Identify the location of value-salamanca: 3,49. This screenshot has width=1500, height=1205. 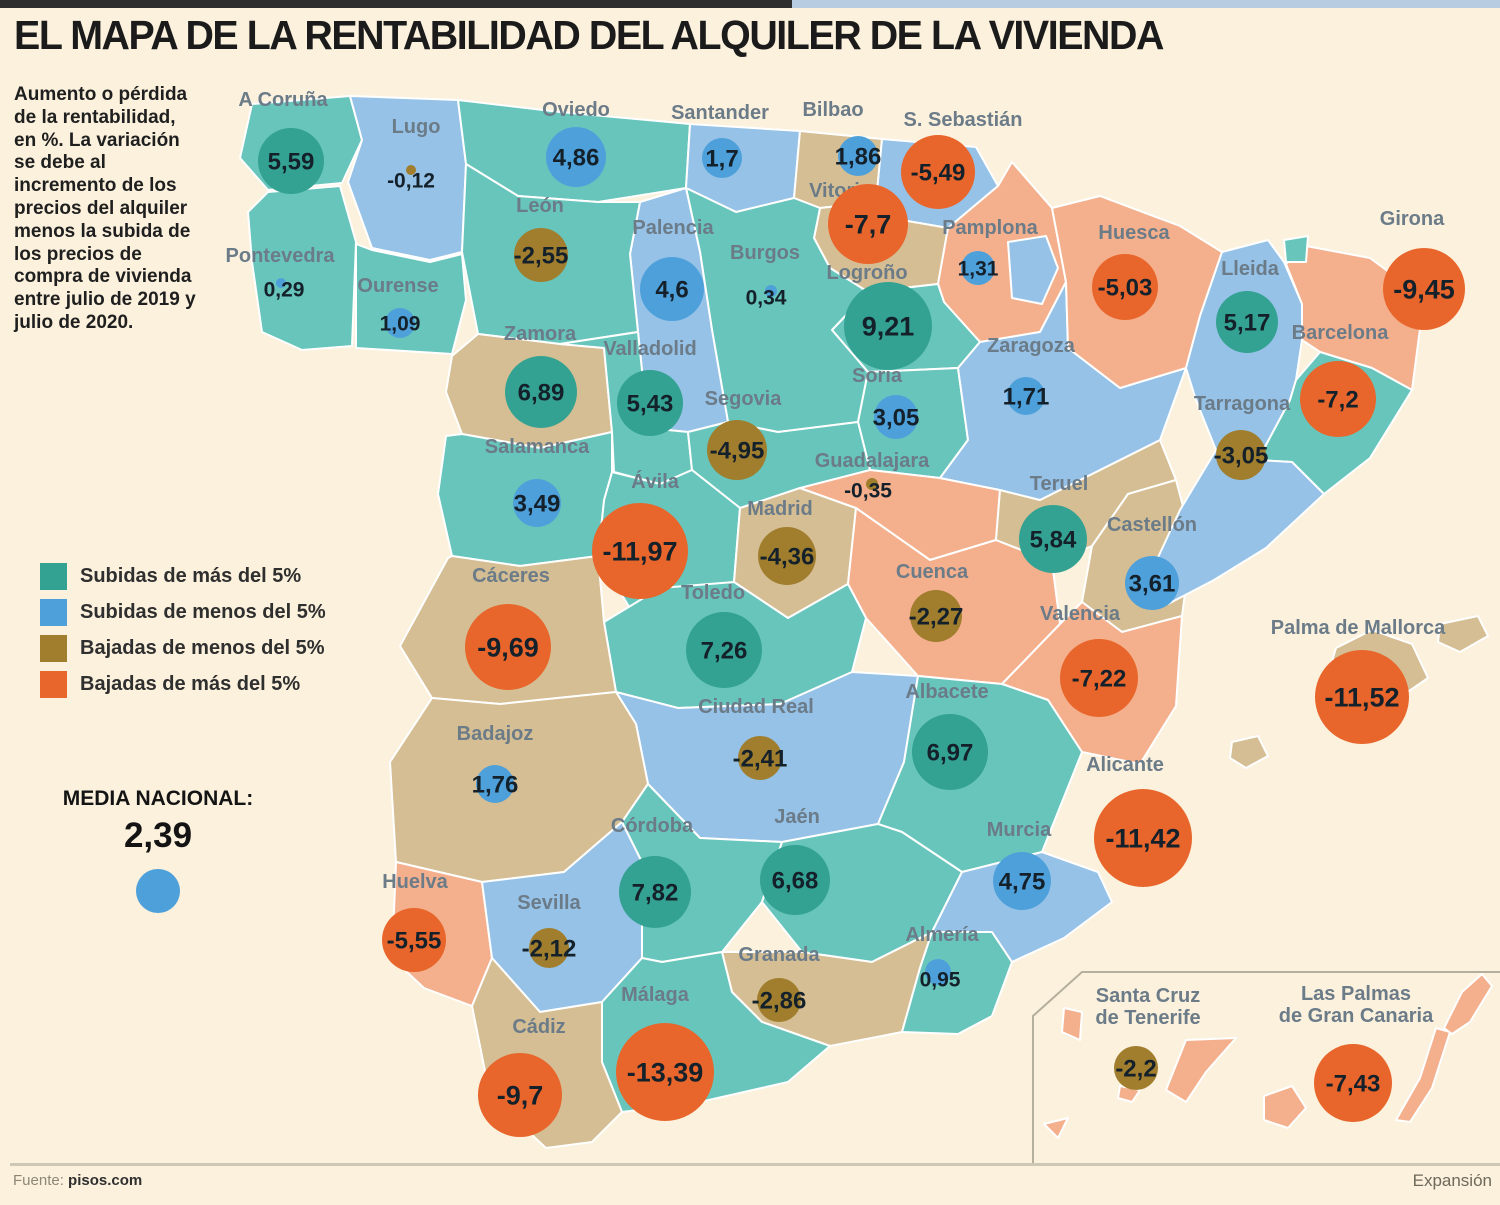
(537, 504).